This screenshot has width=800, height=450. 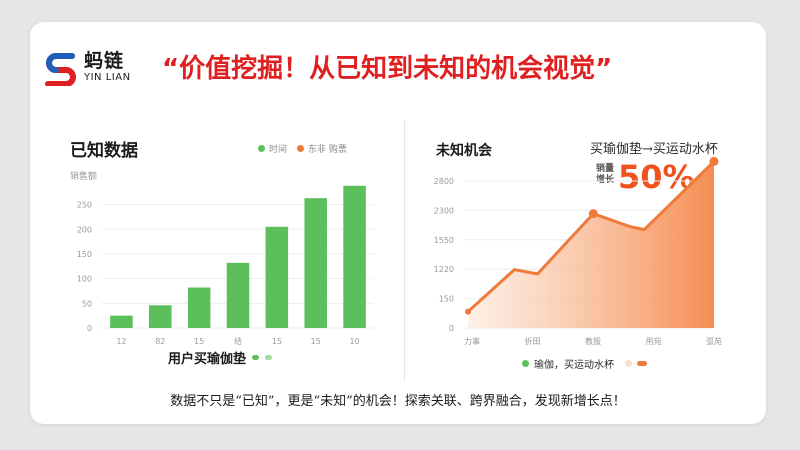 What do you see at coordinates (593, 341) in the screenshot?
I see `area-x-tick-label: 教服` at bounding box center [593, 341].